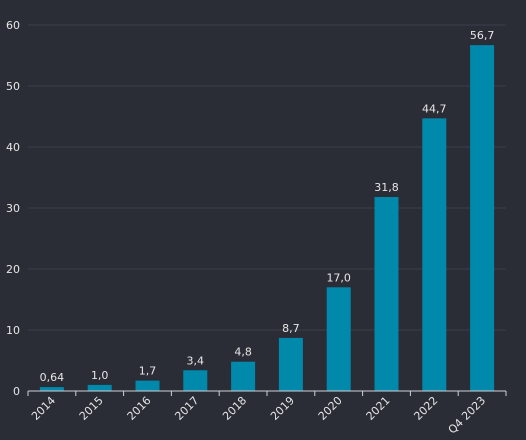 The height and width of the screenshot is (440, 526). I want to click on data-label: 17,0, so click(338, 277).